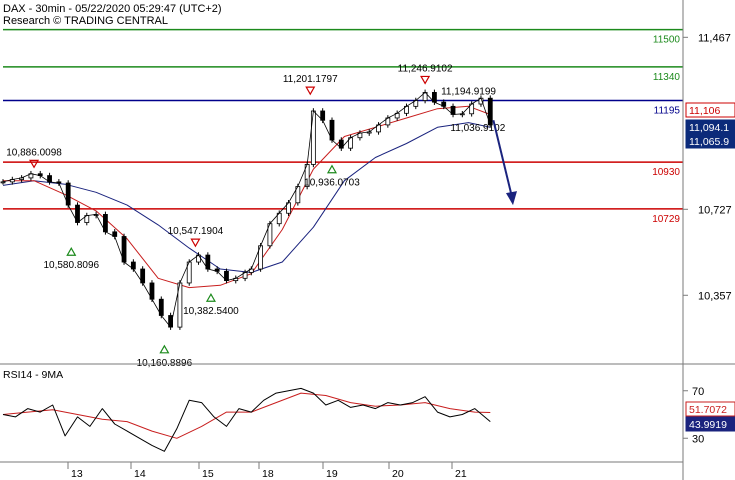 This screenshot has height=480, width=735. Describe the element at coordinates (511, 198) in the screenshot. I see `projection-arrow-head` at that location.